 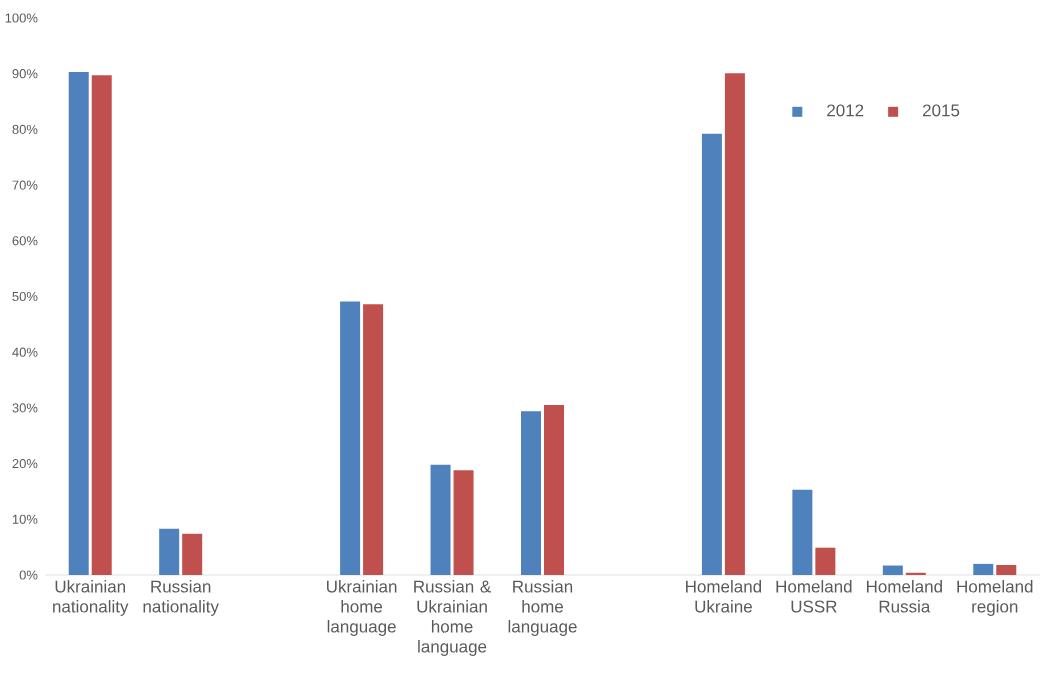 What do you see at coordinates (25, 464) in the screenshot?
I see `y-tick-label: 20%` at bounding box center [25, 464].